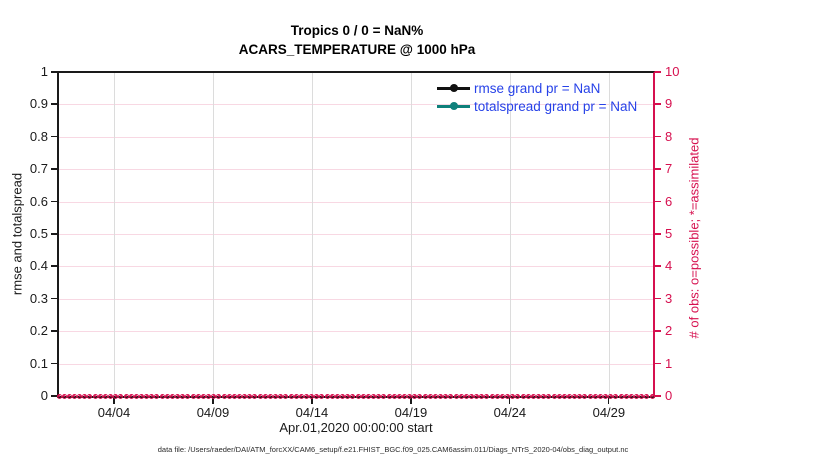 The height and width of the screenshot is (470, 830). I want to click on legend-entry: totalspread grand pr = NaN, so click(537, 106).